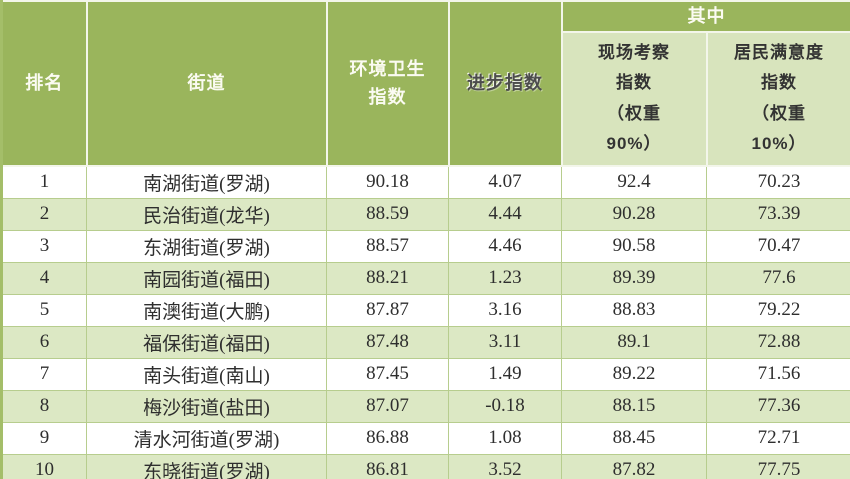  Describe the element at coordinates (44, 406) in the screenshot. I see `rank-cell: 8` at that location.